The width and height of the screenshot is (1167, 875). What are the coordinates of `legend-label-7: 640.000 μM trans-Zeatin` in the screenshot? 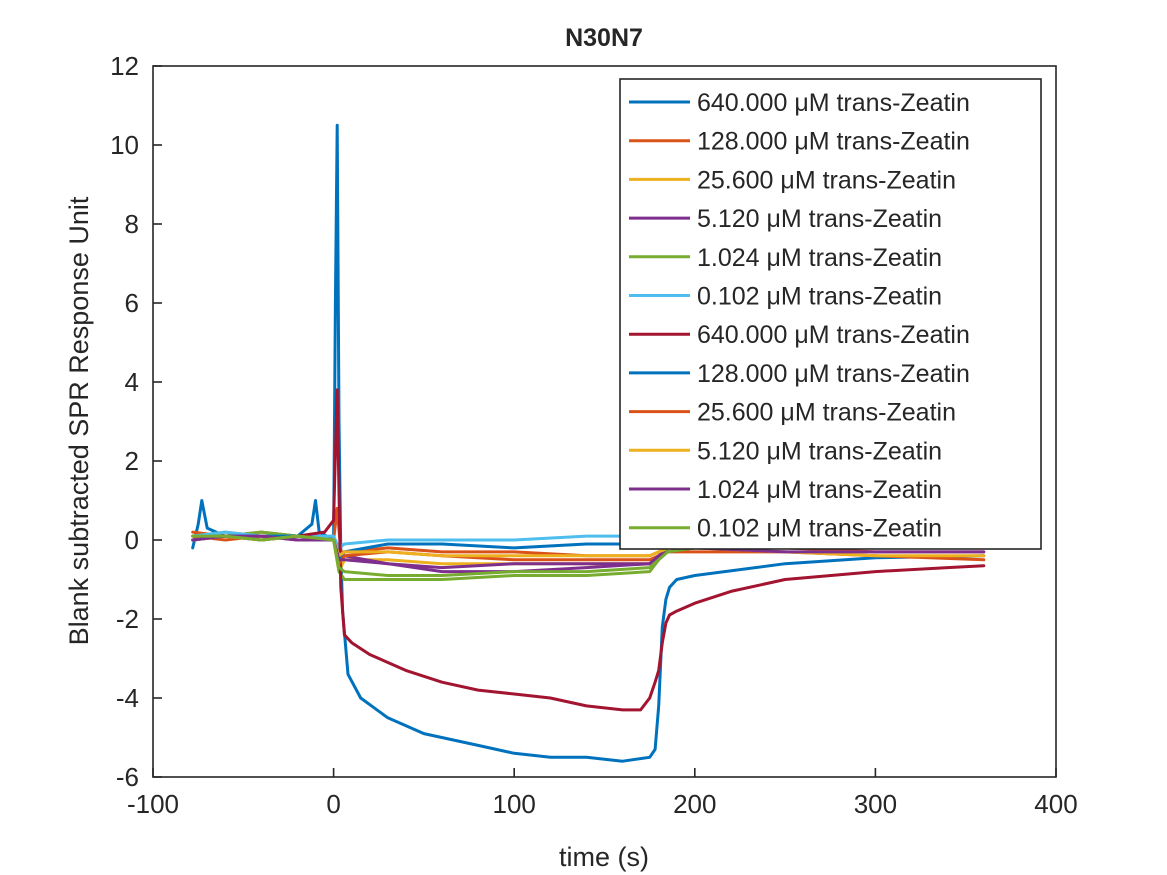 It's located at (833, 335).